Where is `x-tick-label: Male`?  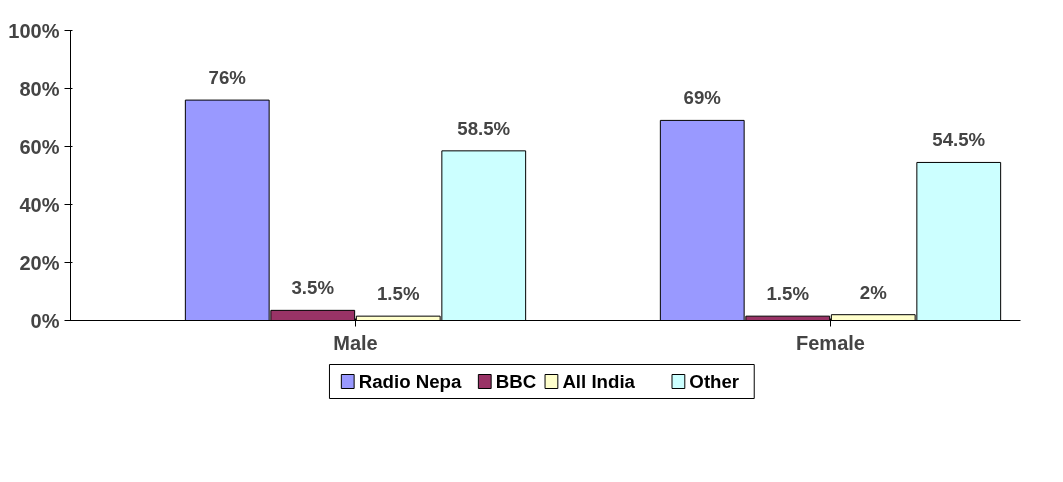 x-tick-label: Male is located at coordinates (355, 342).